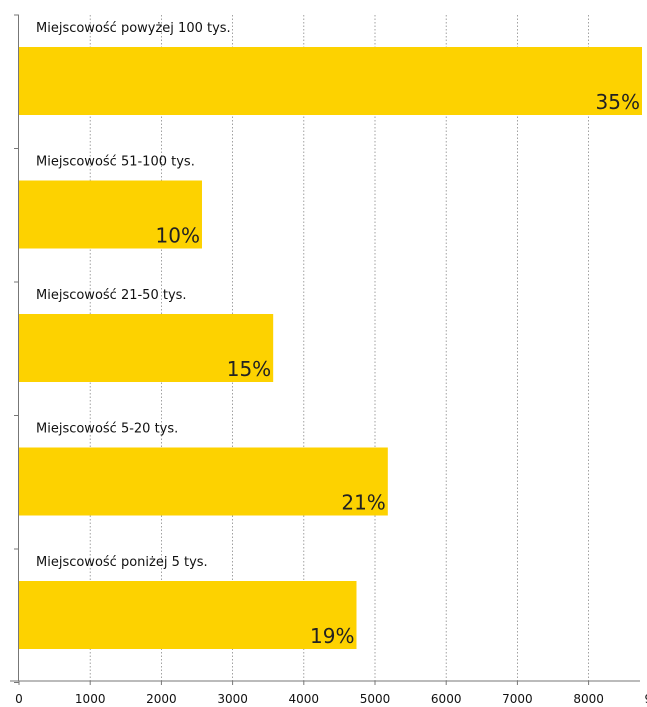 The image size is (647, 707). Describe the element at coordinates (249, 369) in the screenshot. I see `data-label: 15%` at that location.